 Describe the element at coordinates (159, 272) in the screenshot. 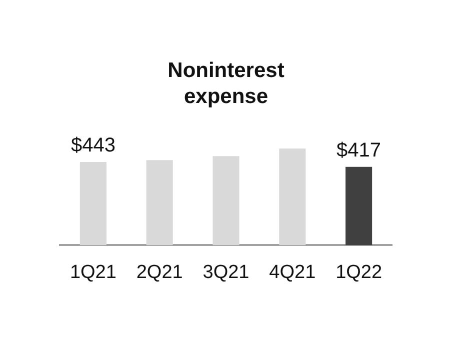

I see `x-tick-label: 2Q21` at that location.